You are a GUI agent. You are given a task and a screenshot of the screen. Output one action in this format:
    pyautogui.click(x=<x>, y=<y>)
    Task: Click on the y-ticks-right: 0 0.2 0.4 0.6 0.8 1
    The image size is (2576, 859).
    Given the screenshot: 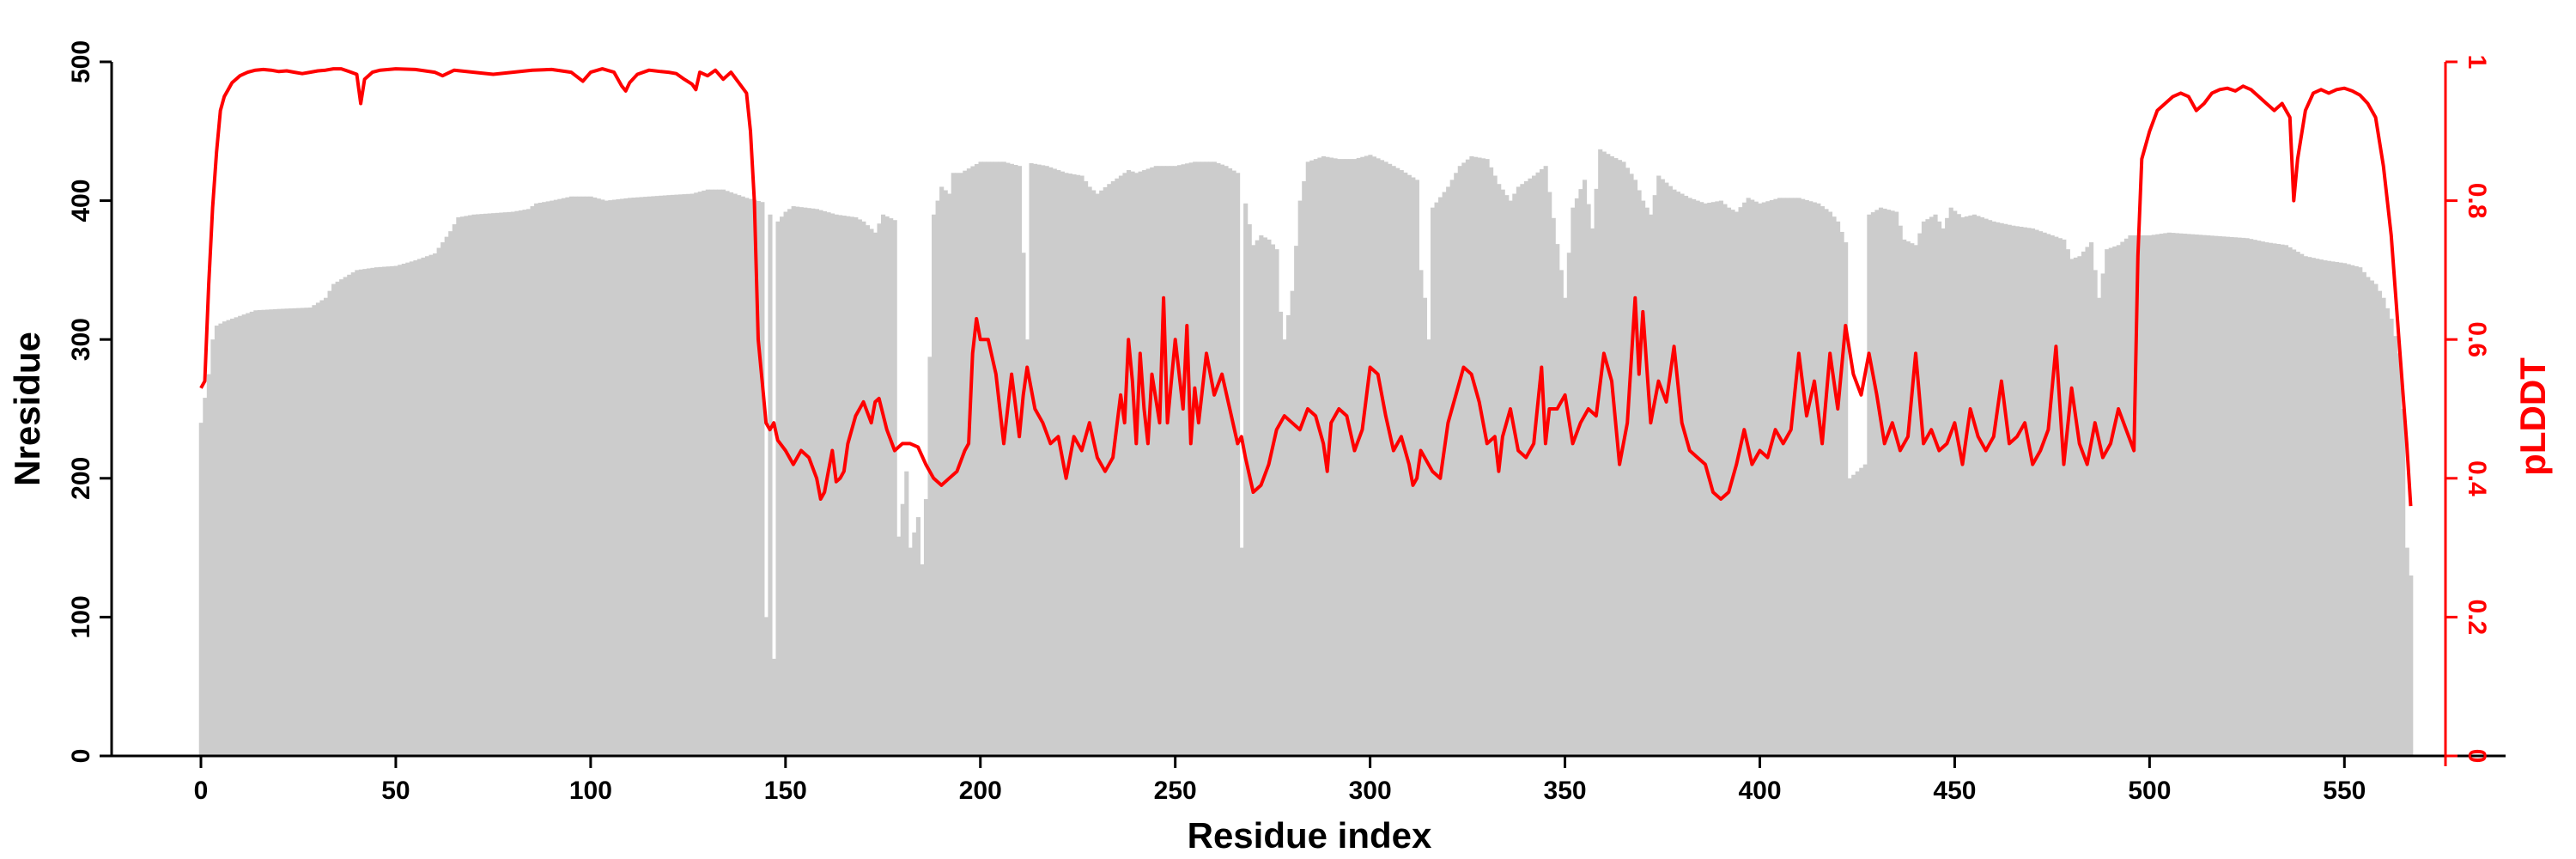 What is the action you would take?
    pyautogui.click(x=2468, y=409)
    